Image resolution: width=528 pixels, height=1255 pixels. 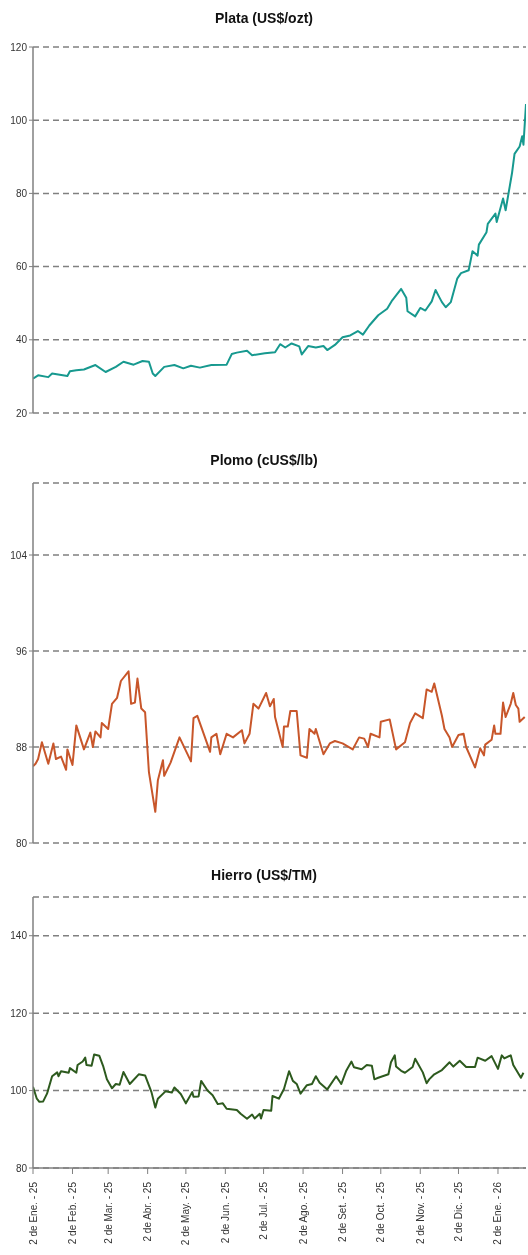 What do you see at coordinates (21, 267) in the screenshot?
I see `y-tick-label: 60` at bounding box center [21, 267].